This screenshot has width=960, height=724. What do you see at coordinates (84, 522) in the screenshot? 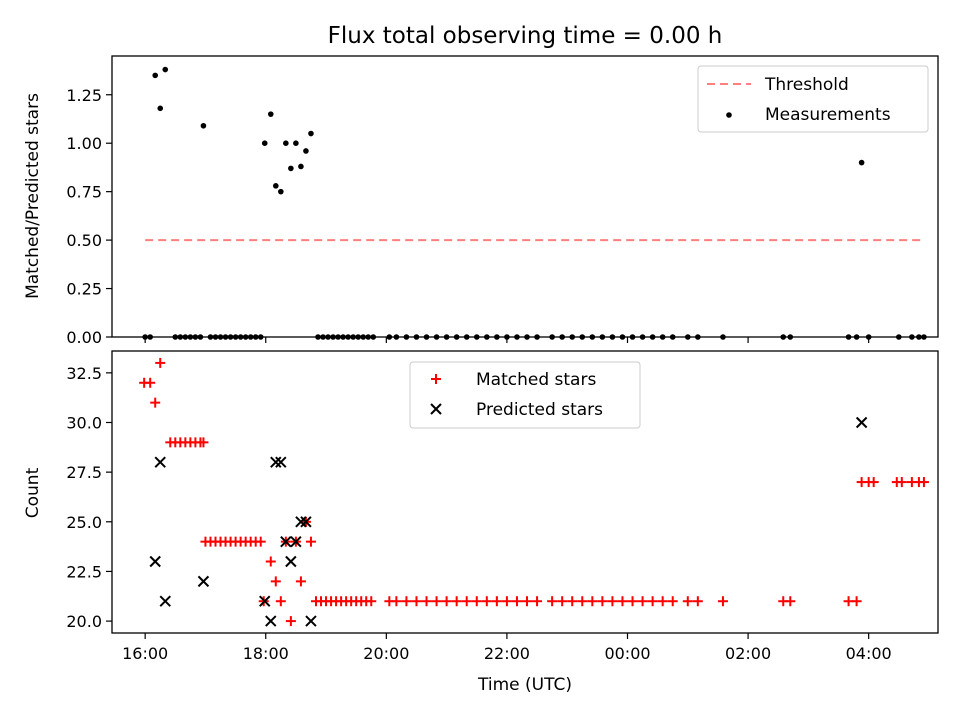
I see `bottom-y-tick-label: 25.0` at bounding box center [84, 522].